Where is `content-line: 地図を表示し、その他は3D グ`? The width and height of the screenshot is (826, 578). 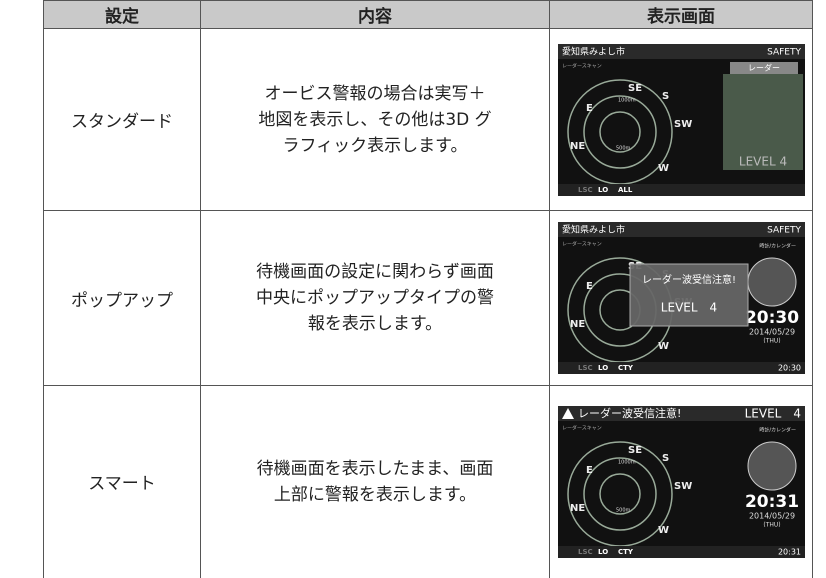 content-line: 地図を表示し、その他は3D グ is located at coordinates (375, 119).